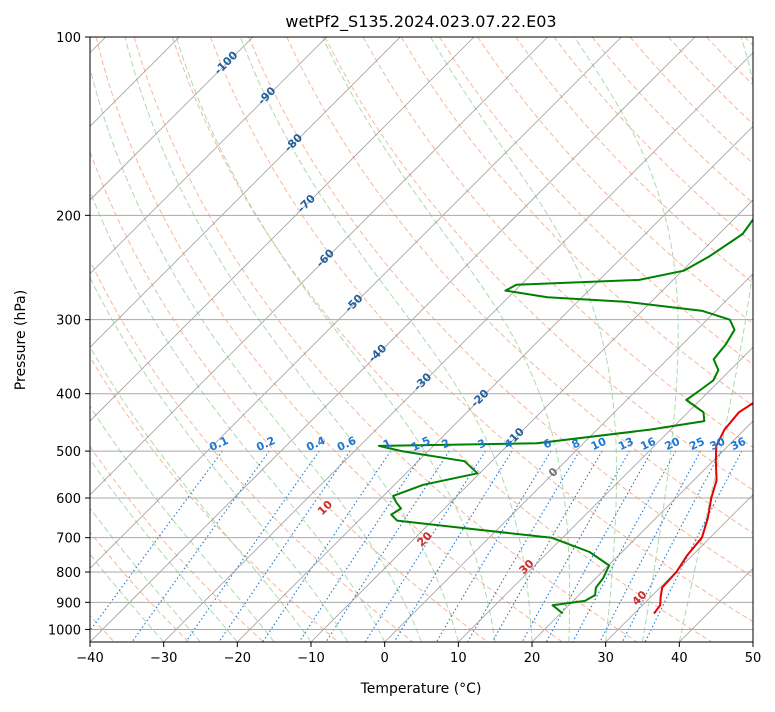 This screenshot has height=712, width=775. Describe the element at coordinates (226, 62) in the screenshot. I see `isotherm-label: -100` at that location.